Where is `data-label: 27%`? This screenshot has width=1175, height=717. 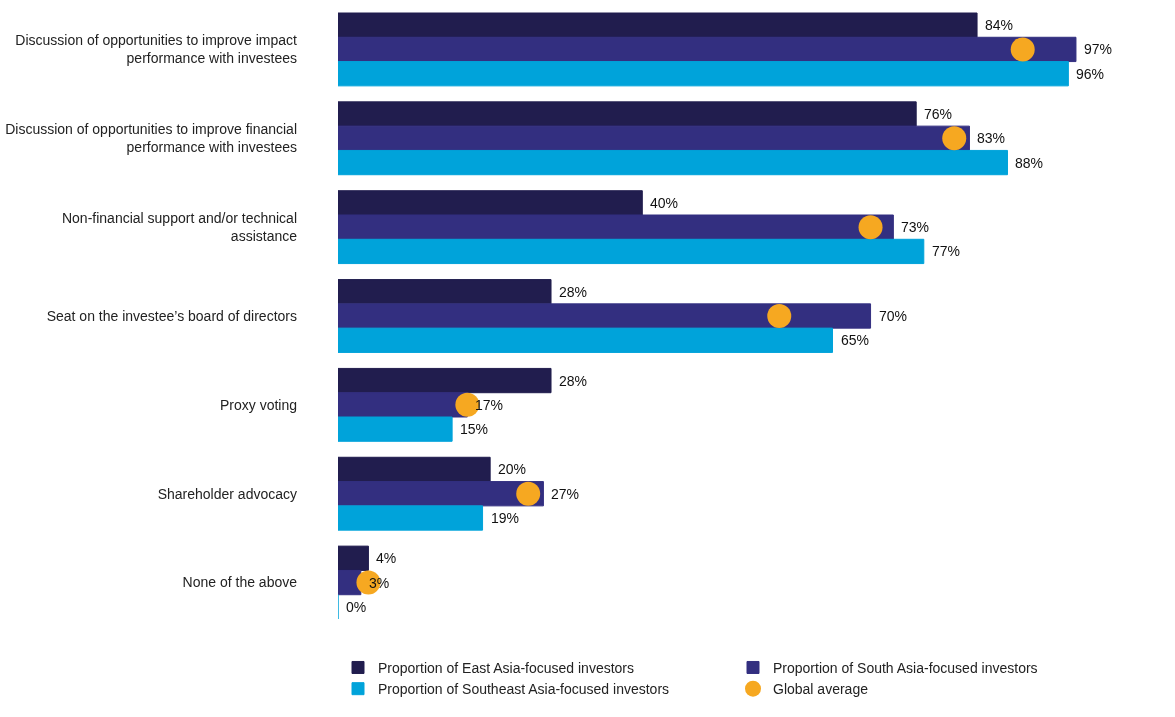
data-label: 27% is located at coordinates (565, 494).